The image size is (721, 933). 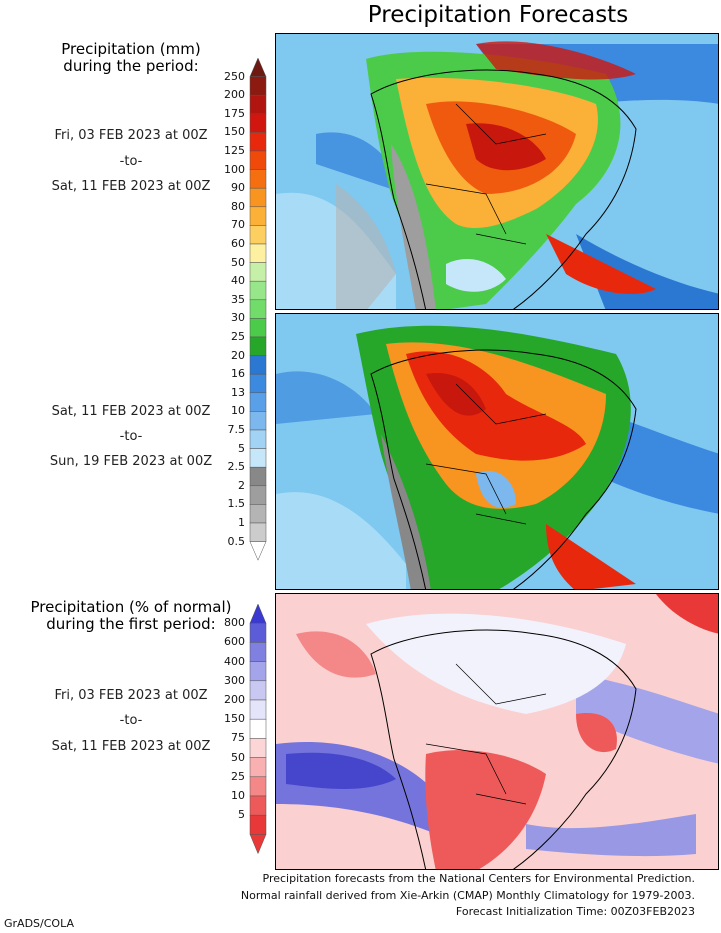 What do you see at coordinates (234, 76) in the screenshot?
I see `legend_mm-tick-label: 250` at bounding box center [234, 76].